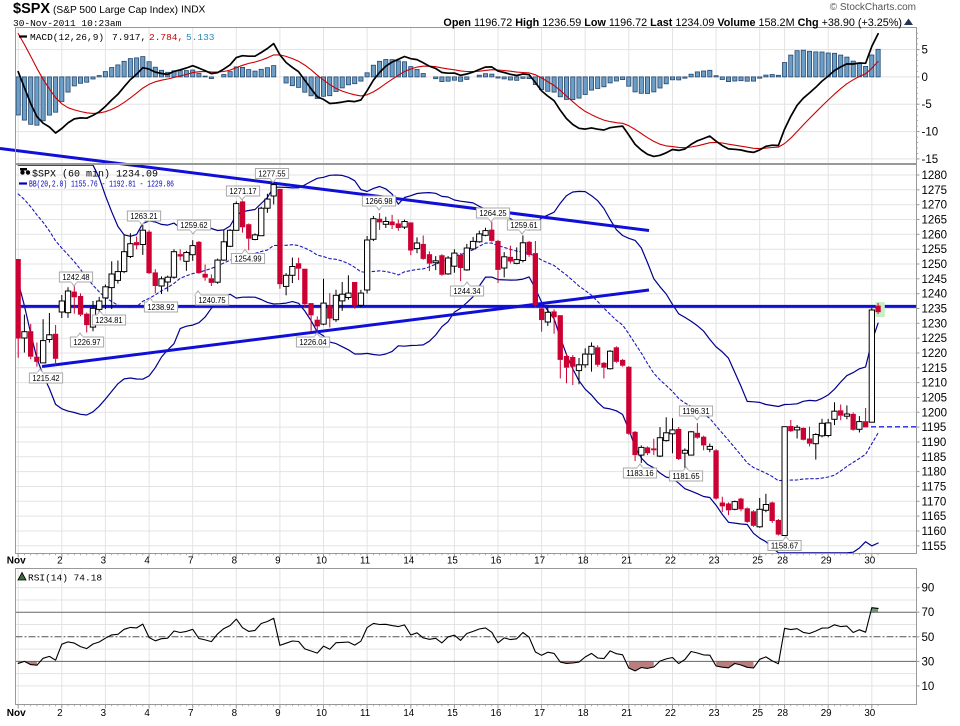 This screenshot has width=960, height=726. I want to click on svg-text: 1158.67, so click(785, 546).